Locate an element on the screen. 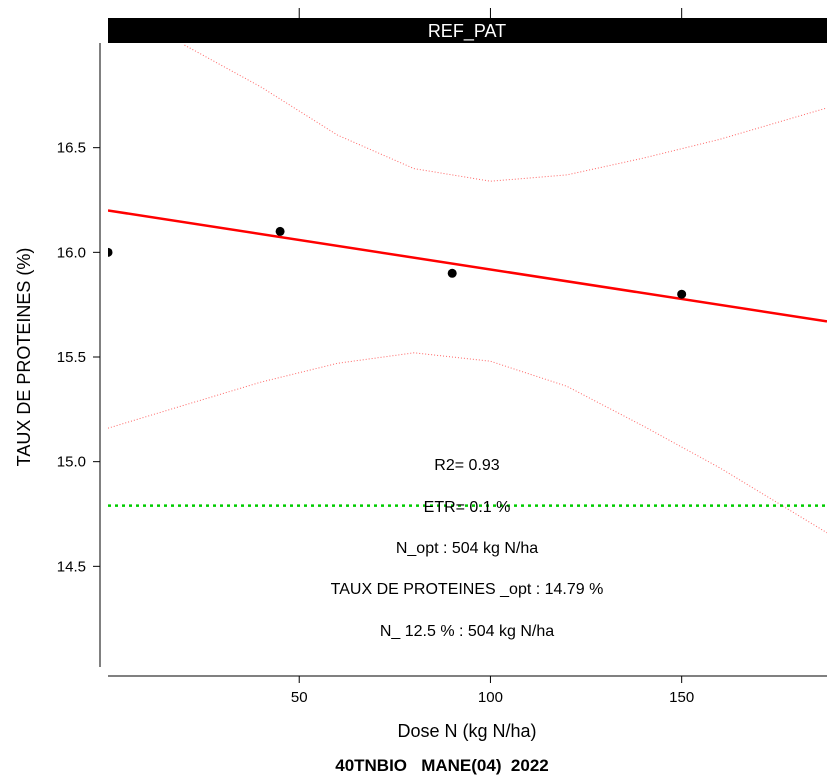  y-tick-label: 16.0 is located at coordinates (71, 252).